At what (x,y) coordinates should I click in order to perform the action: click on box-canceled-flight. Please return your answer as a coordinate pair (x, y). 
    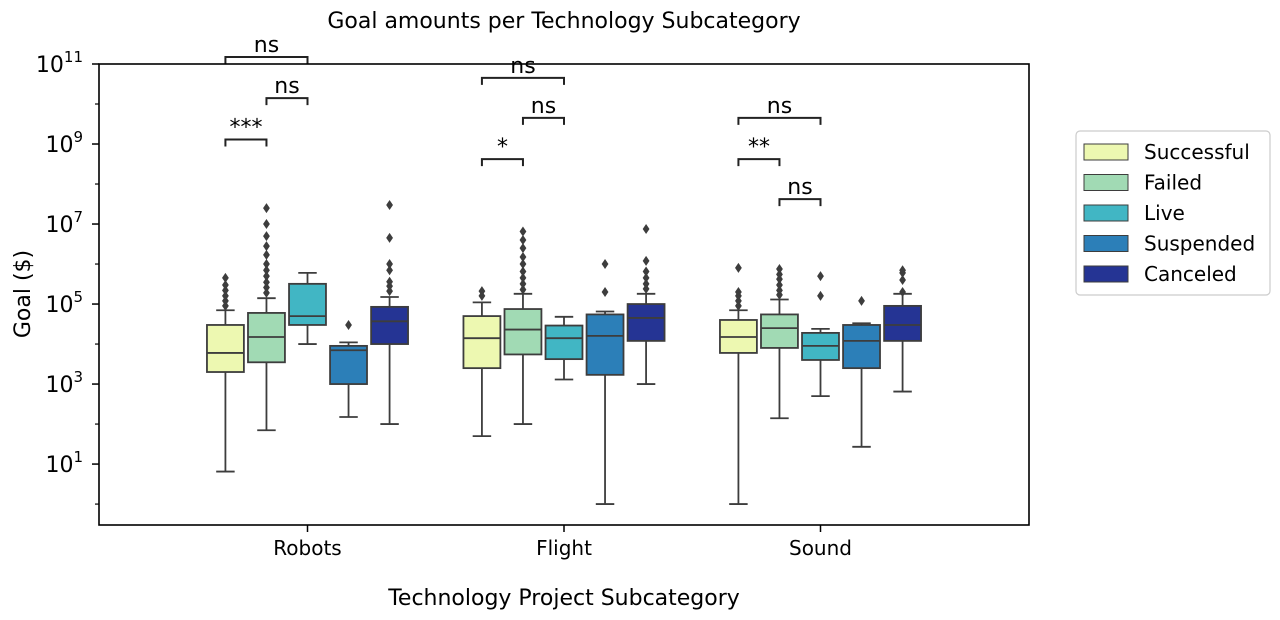
    Looking at the image, I should click on (646, 304).